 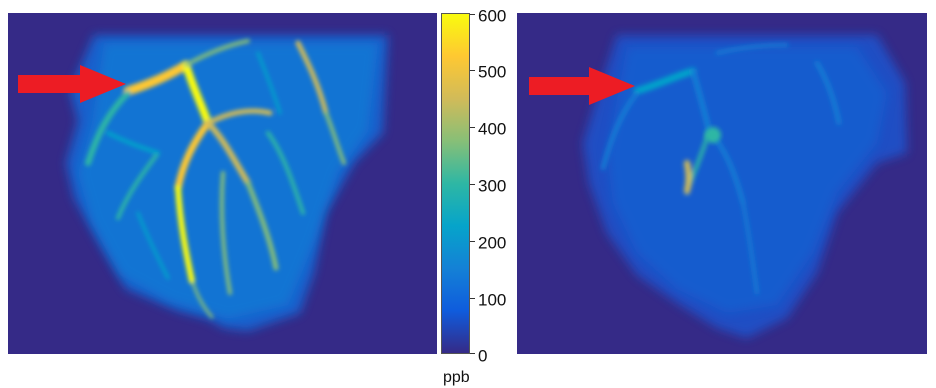 I want to click on colorbar-tick-label: 0, so click(x=483, y=356).